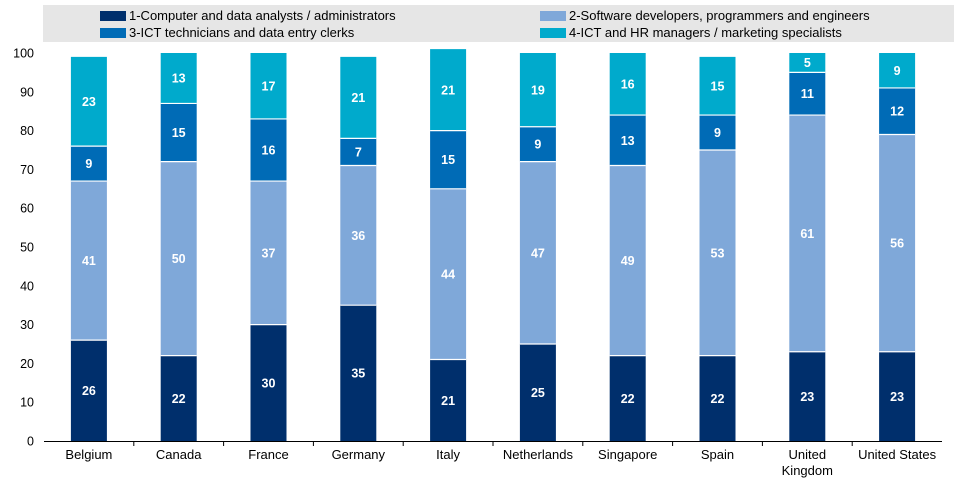 This screenshot has height=487, width=954. What do you see at coordinates (27, 209) in the screenshot?
I see `y-tick-label: 60` at bounding box center [27, 209].